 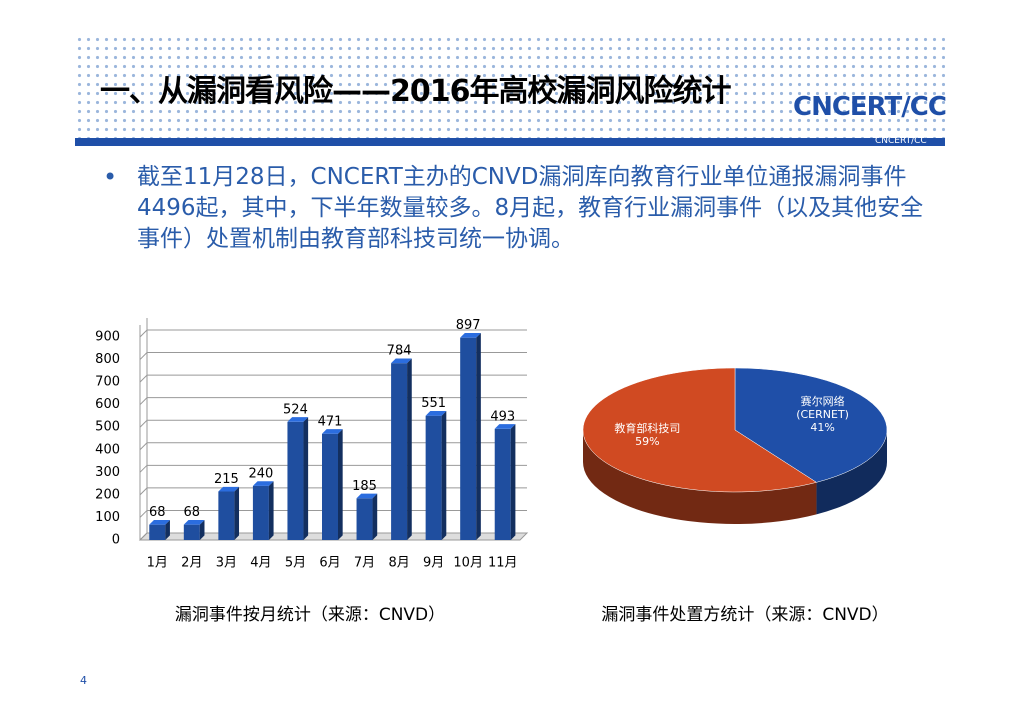 I want to click on x-tick-label: 4月, so click(x=260, y=563).